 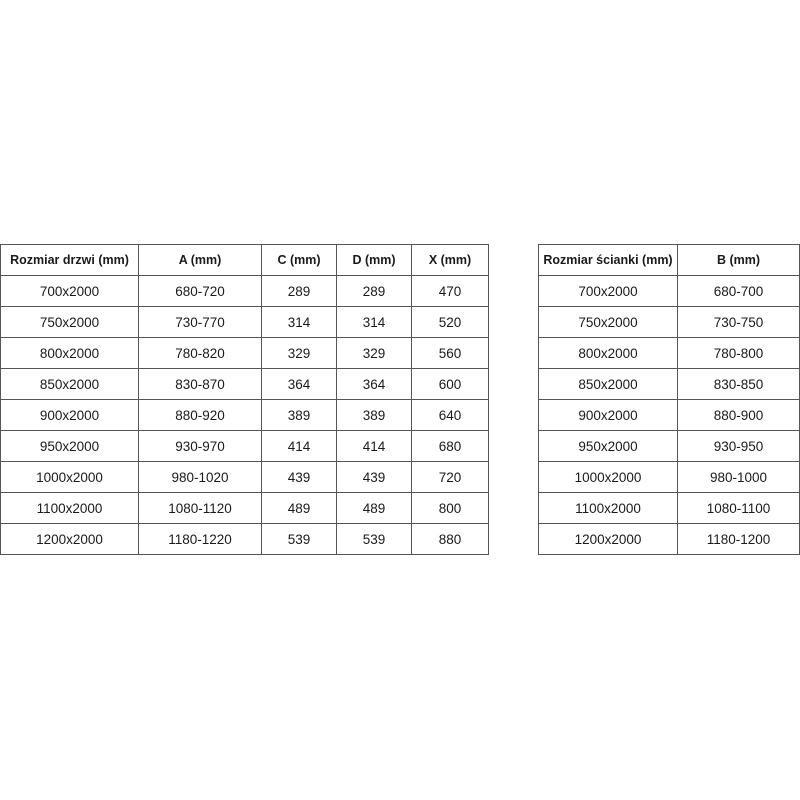 I want to click on table-row: 1100x2000 1080-1100, so click(x=669, y=508).